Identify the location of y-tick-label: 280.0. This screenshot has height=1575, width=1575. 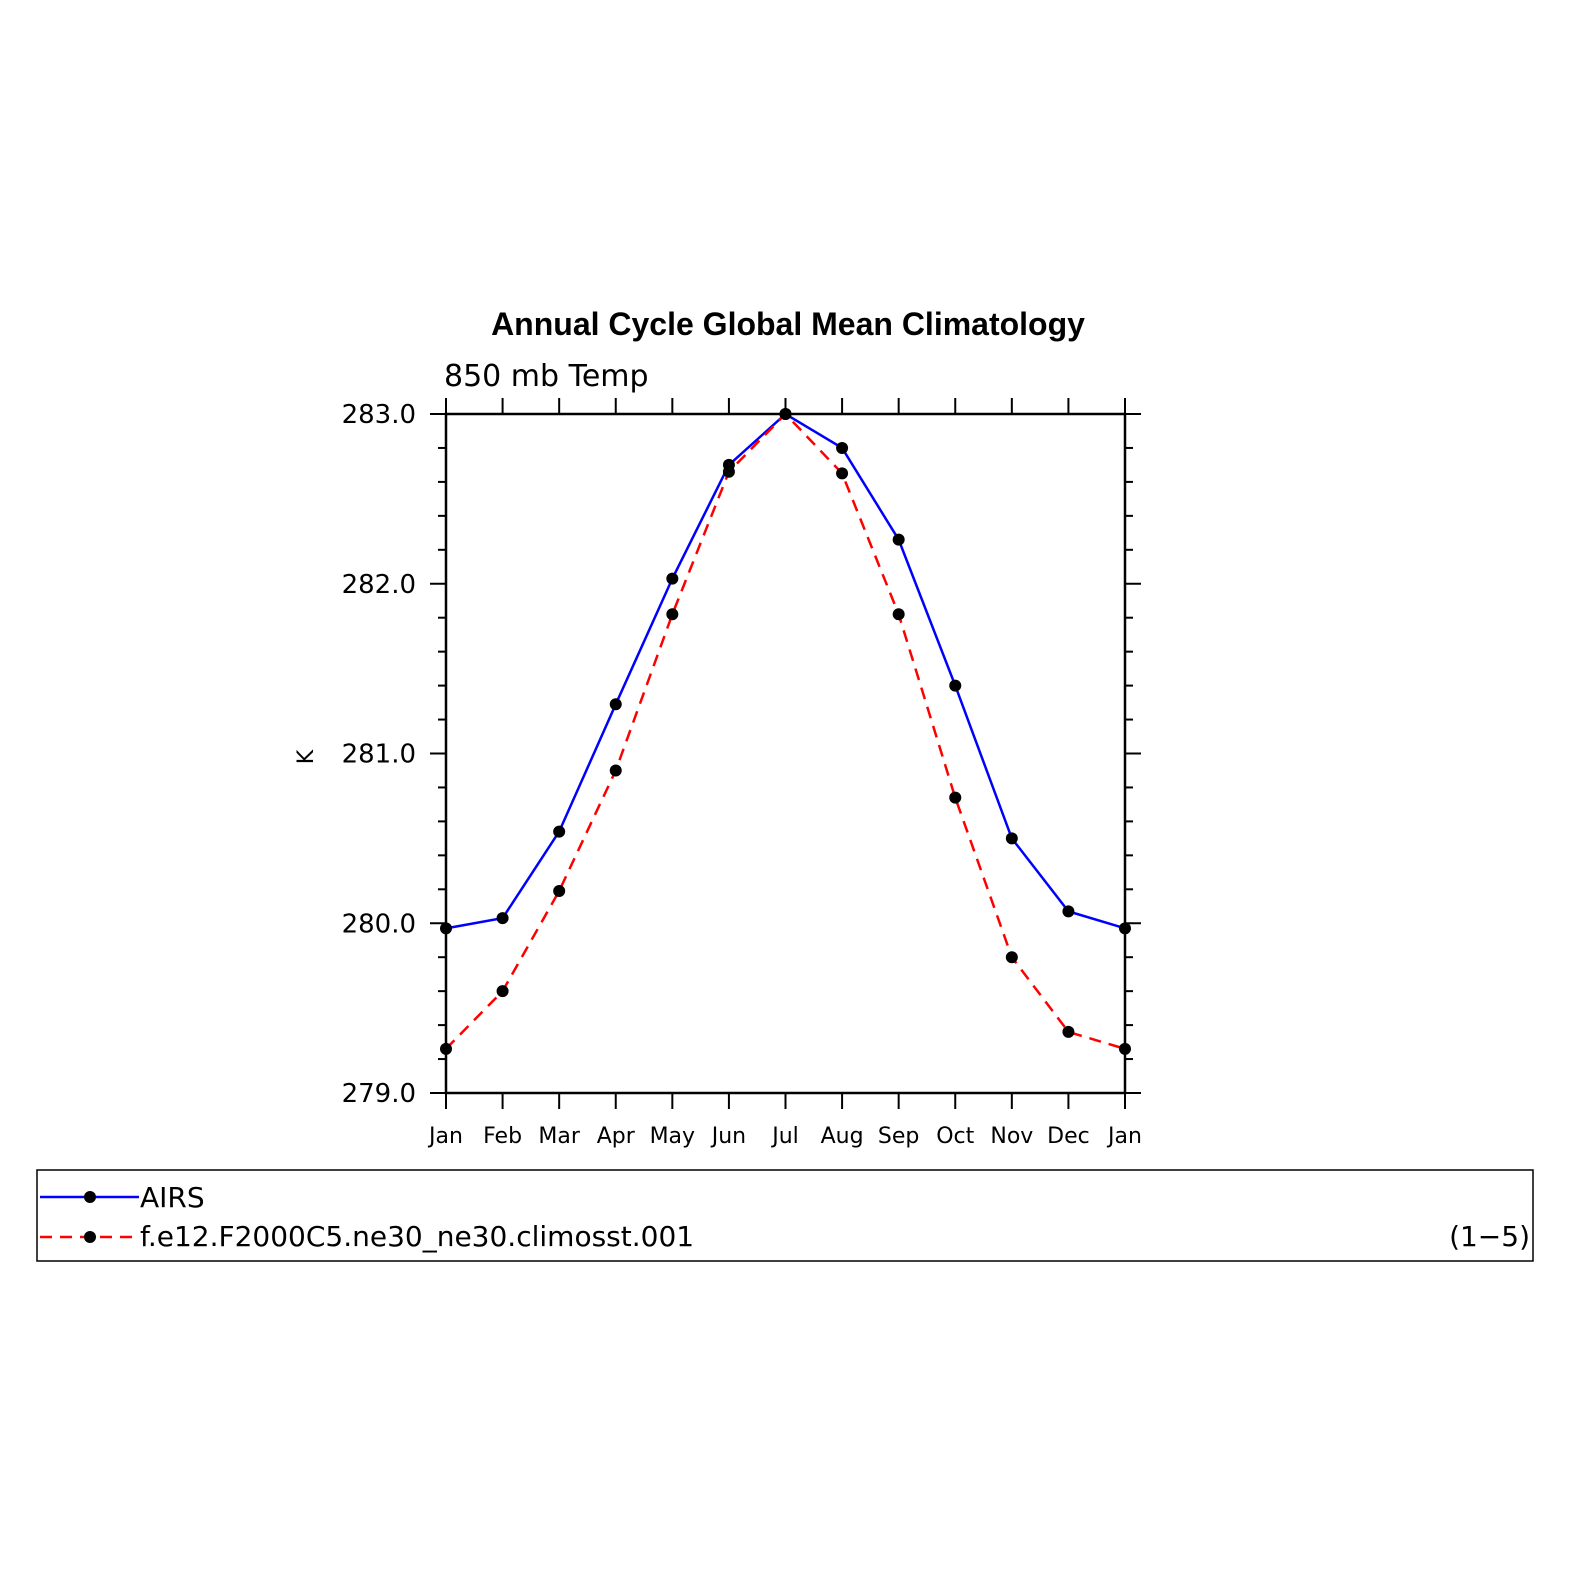
(379, 924).